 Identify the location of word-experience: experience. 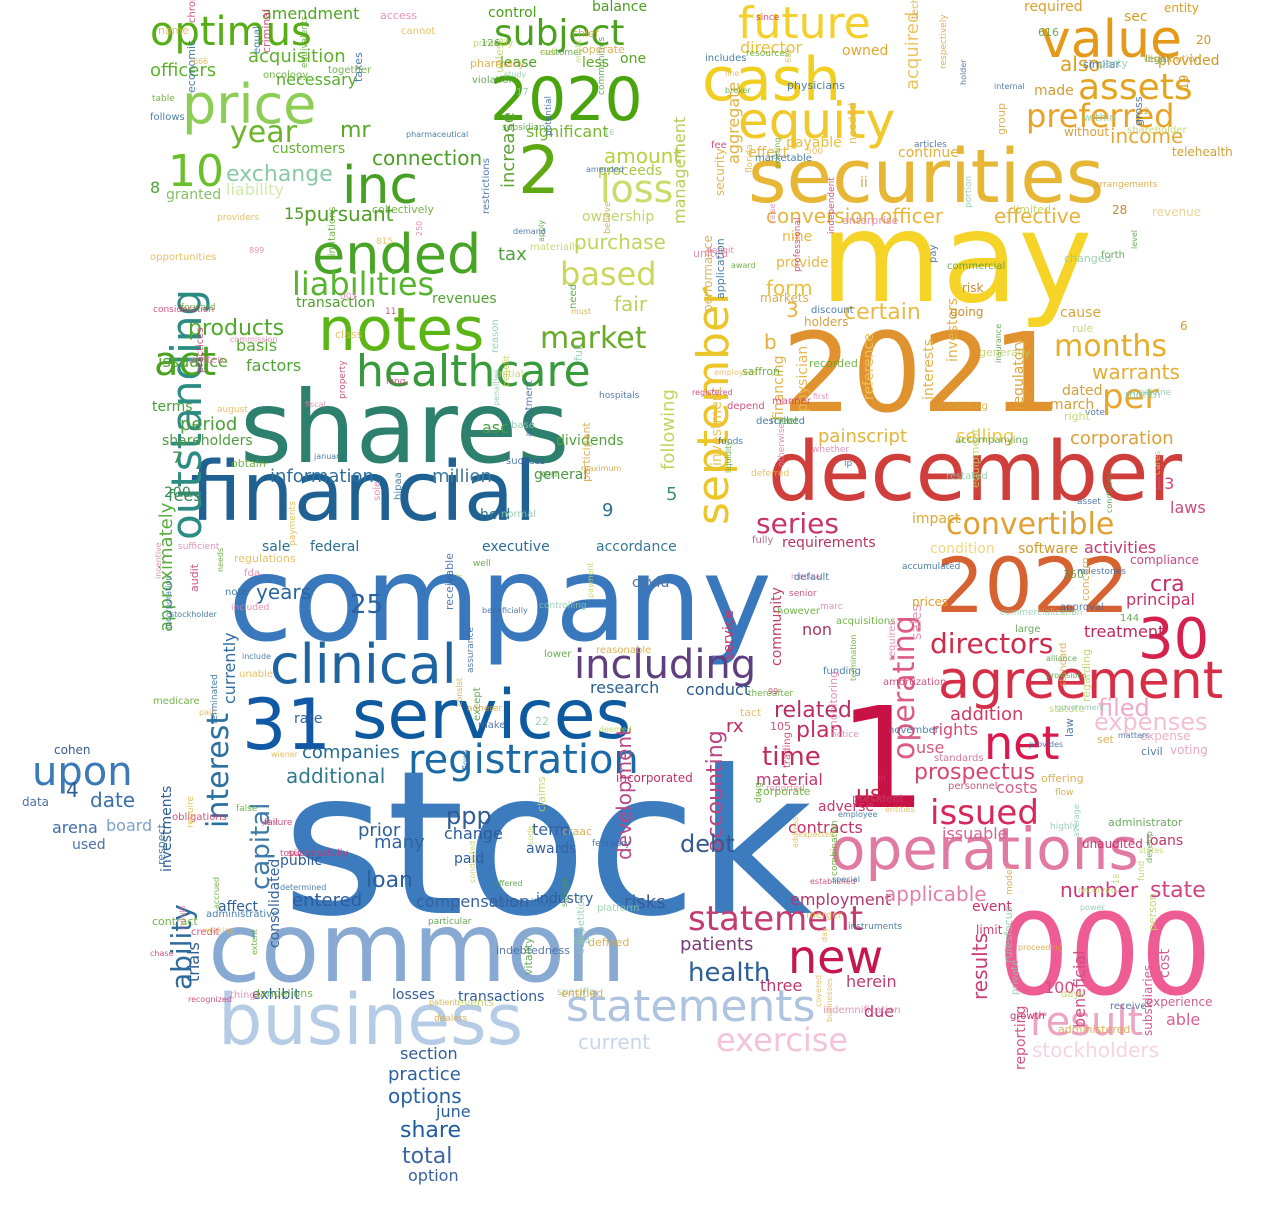
(1179, 1002).